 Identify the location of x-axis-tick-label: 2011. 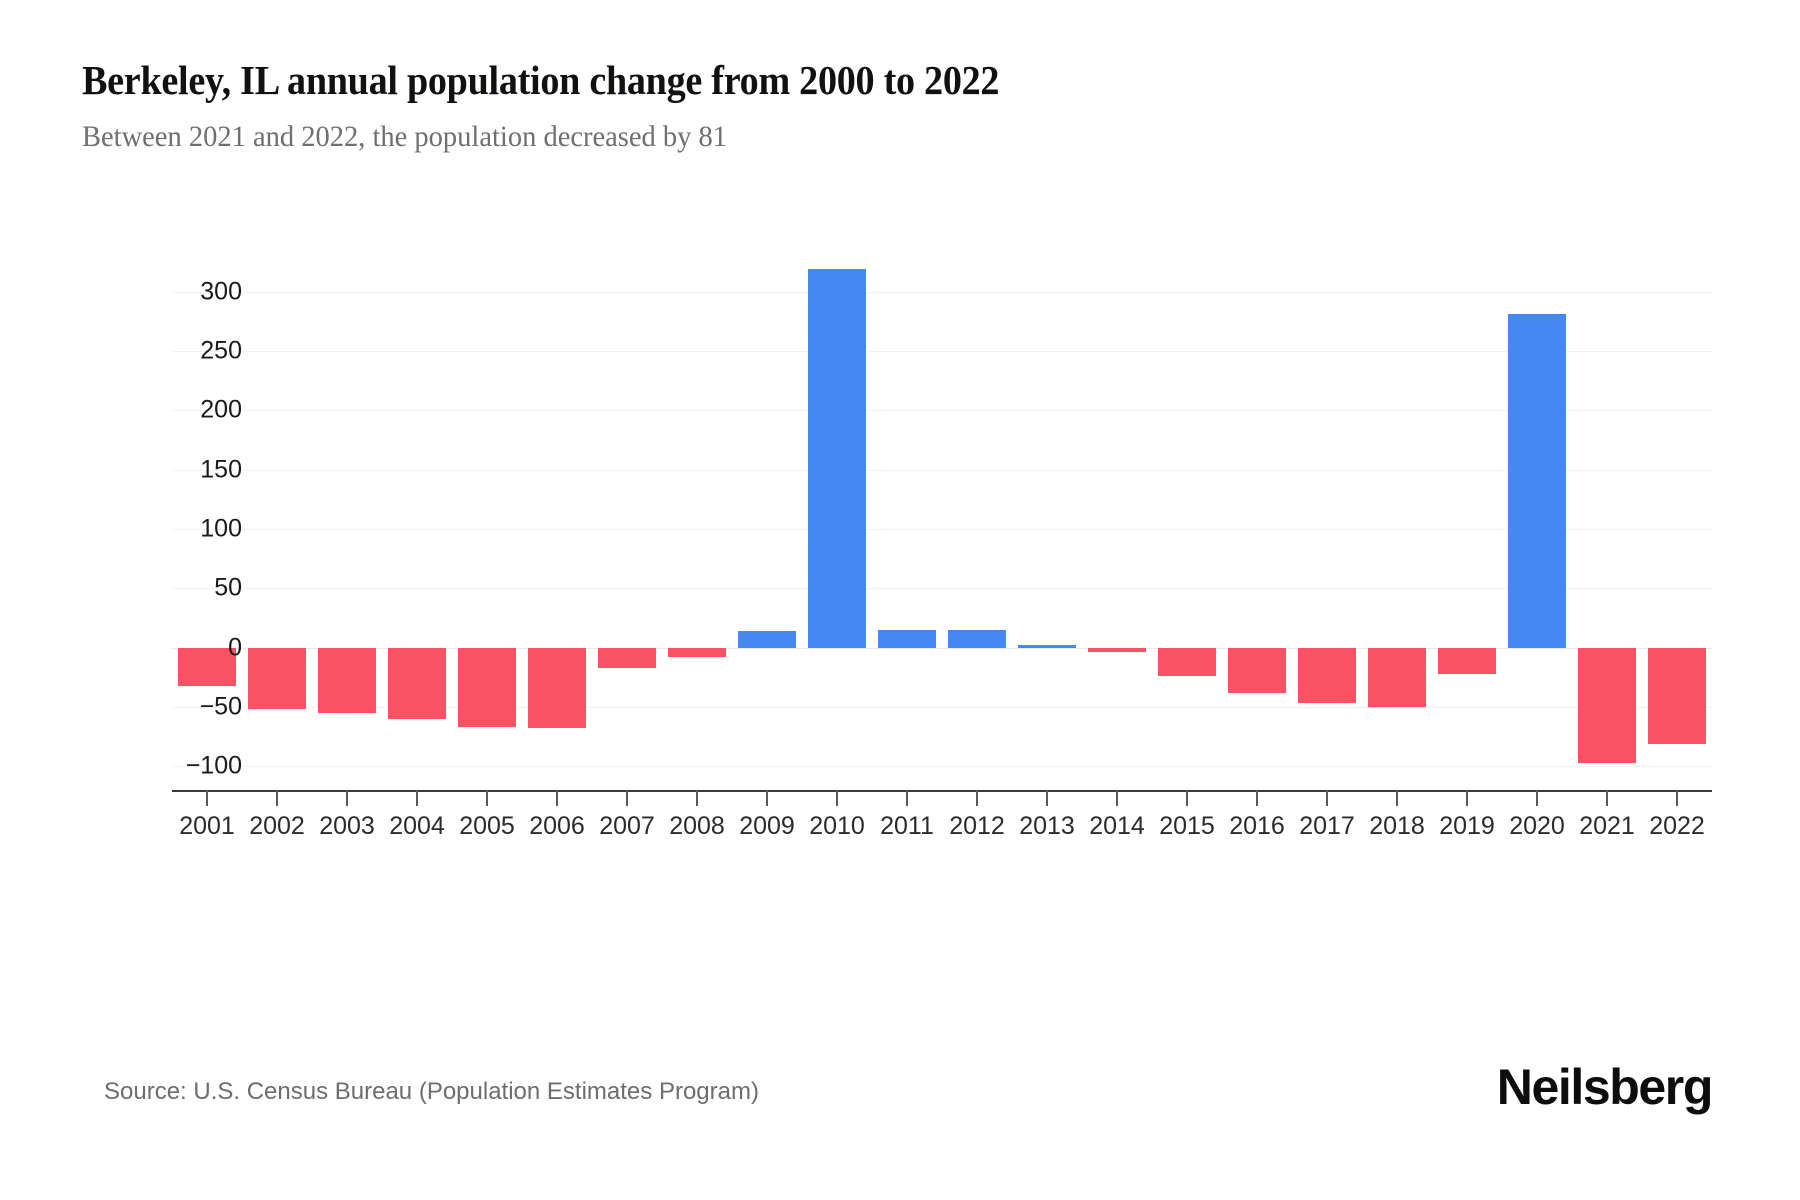
(907, 826).